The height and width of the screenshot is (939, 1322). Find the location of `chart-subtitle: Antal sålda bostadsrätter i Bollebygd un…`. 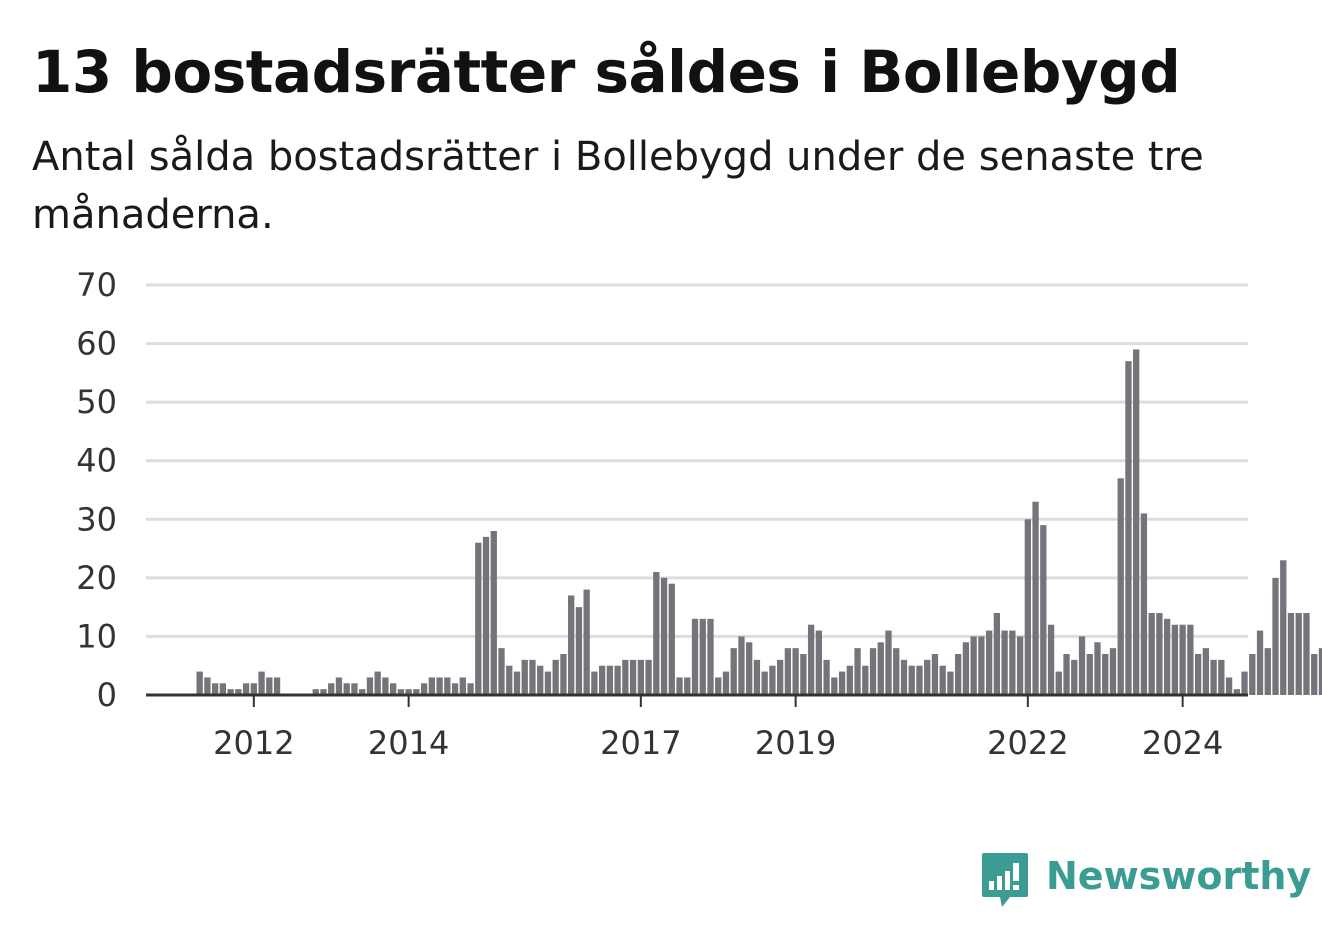

chart-subtitle: Antal sålda bostadsrätter i Bollebygd un… is located at coordinates (618, 186).